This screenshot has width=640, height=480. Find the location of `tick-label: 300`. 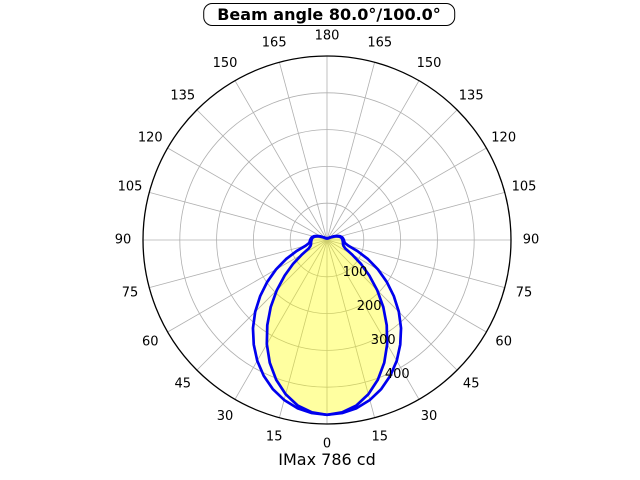

tick-label: 300 is located at coordinates (383, 340).